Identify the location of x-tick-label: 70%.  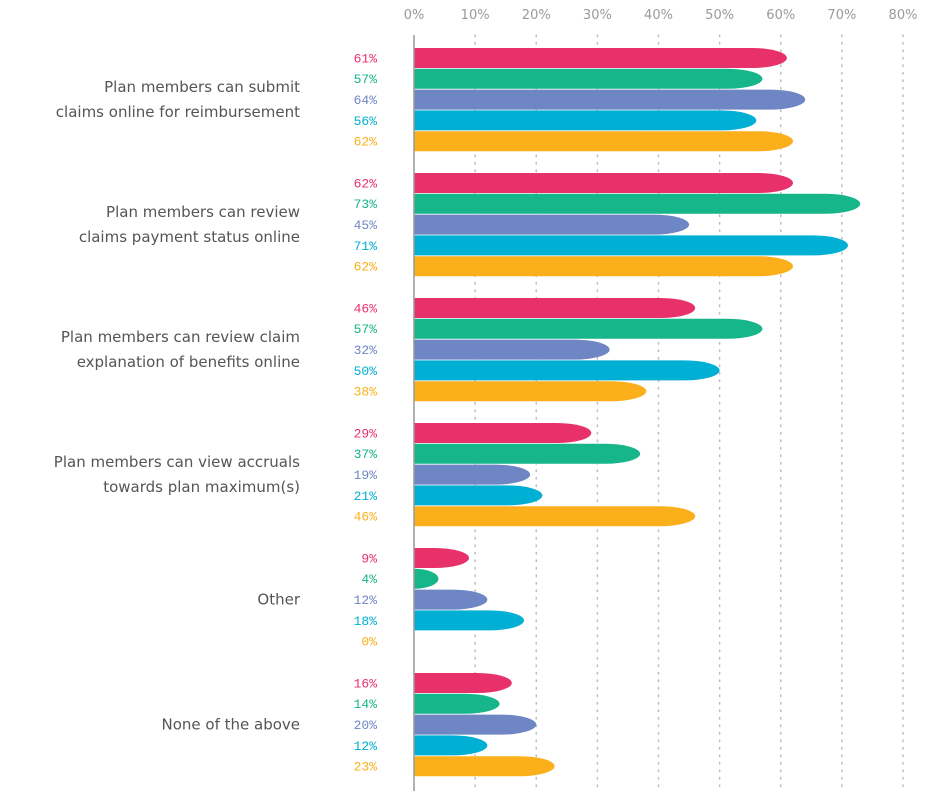
(841, 15).